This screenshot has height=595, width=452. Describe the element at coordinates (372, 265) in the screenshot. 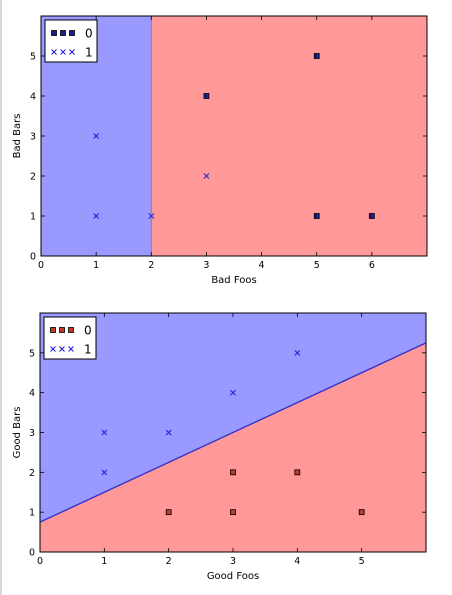

I see `x-tick-label: 6` at that location.